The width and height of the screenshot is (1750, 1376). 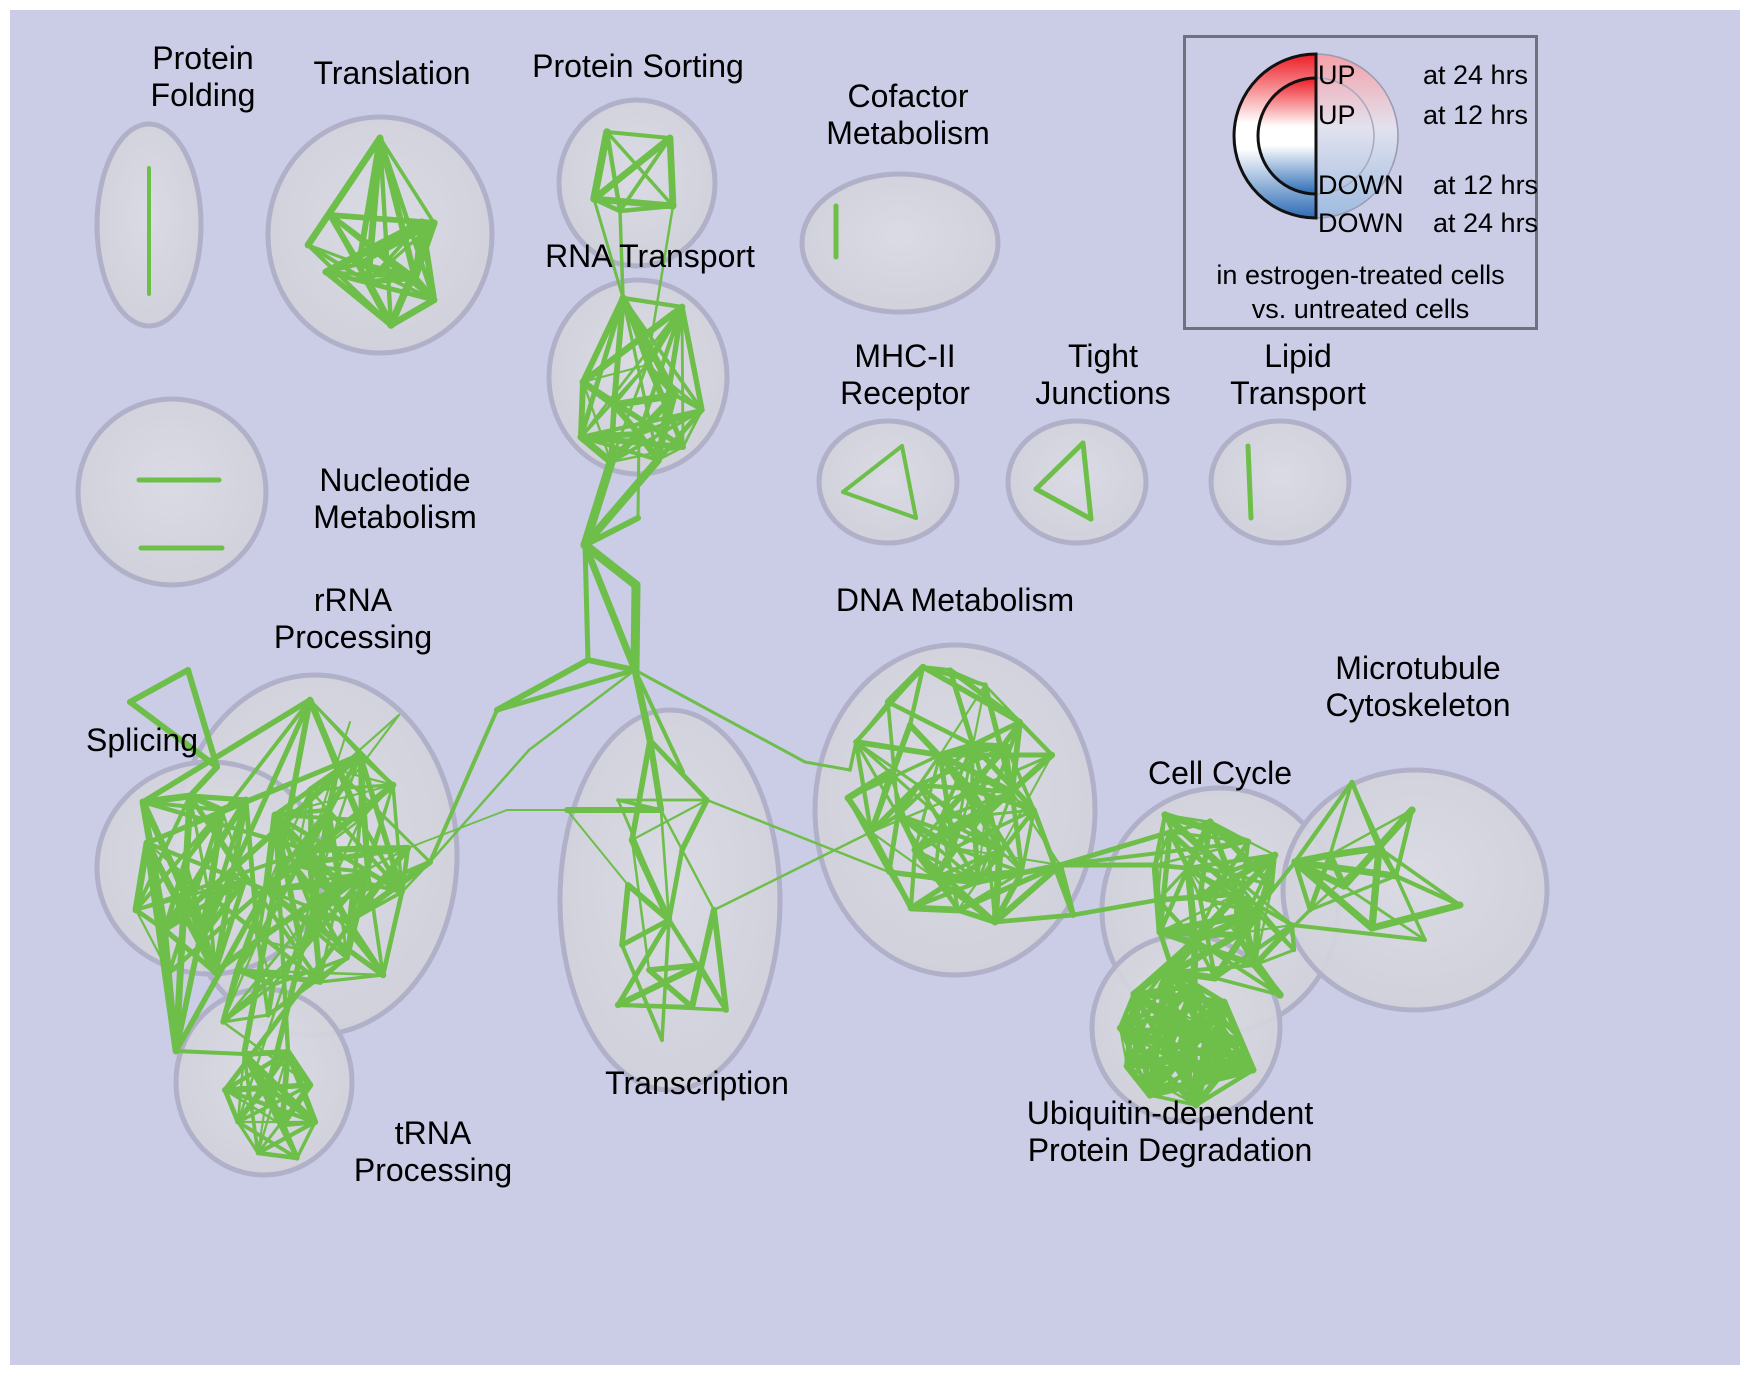 What do you see at coordinates (1103, 374) in the screenshot?
I see `cluster-label-tight-junctions: Tight Junctions` at bounding box center [1103, 374].